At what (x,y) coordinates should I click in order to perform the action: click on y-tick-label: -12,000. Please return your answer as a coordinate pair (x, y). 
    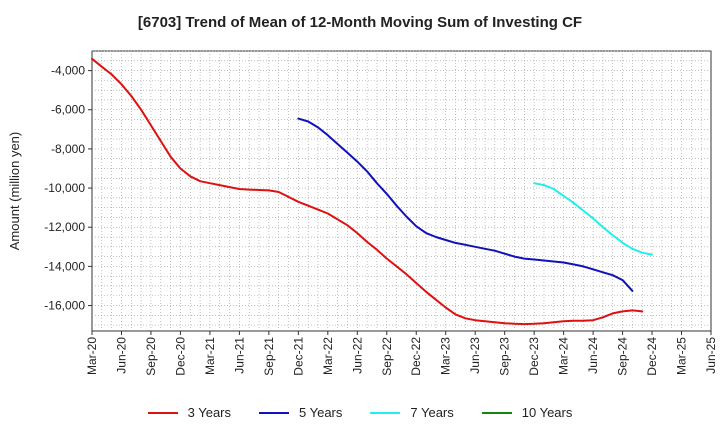
    Looking at the image, I should click on (64, 227).